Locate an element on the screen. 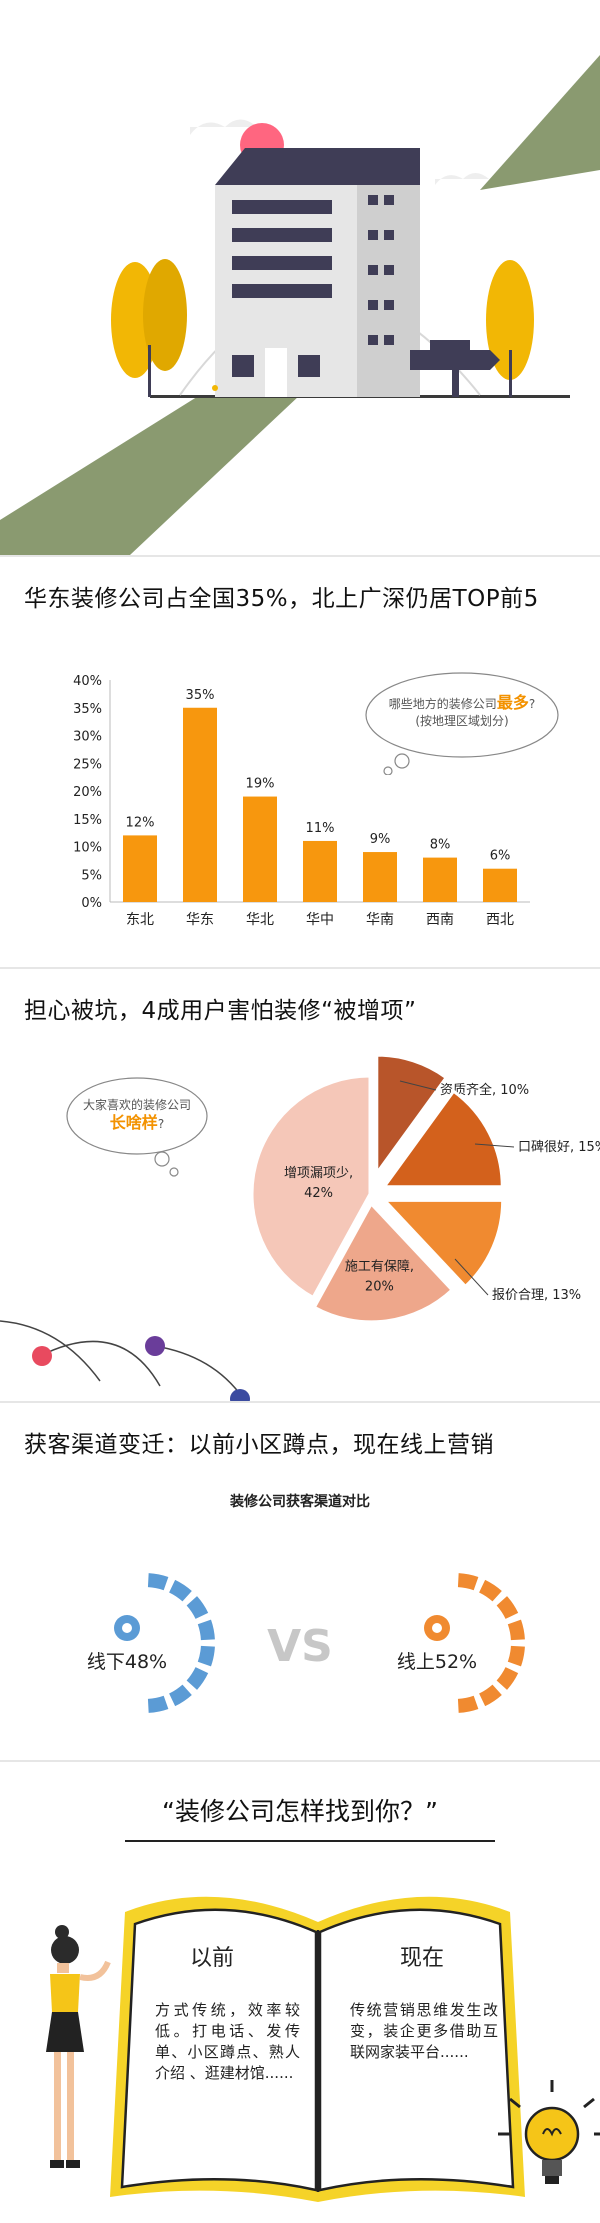 Image resolution: width=600 pixels, height=2223 pixels. y-tick-label: 30% is located at coordinates (87, 737).